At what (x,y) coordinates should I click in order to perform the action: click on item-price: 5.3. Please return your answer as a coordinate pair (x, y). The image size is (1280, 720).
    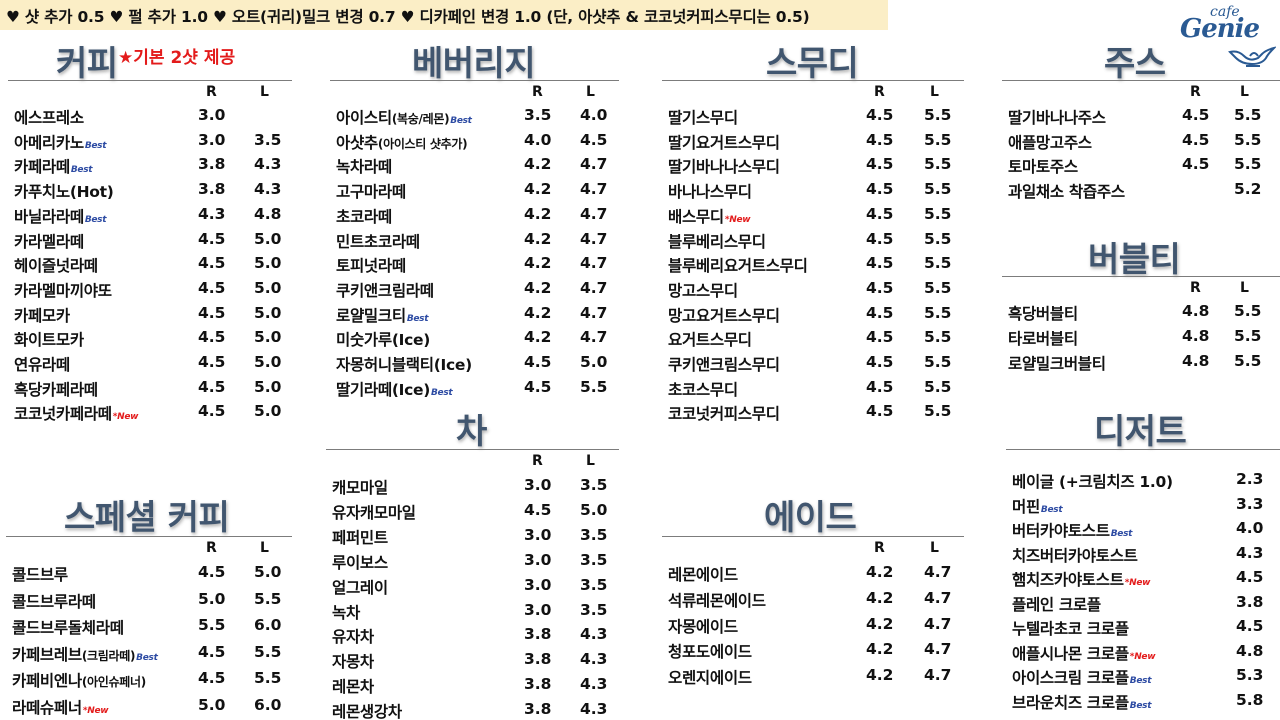
    Looking at the image, I should click on (1250, 675).